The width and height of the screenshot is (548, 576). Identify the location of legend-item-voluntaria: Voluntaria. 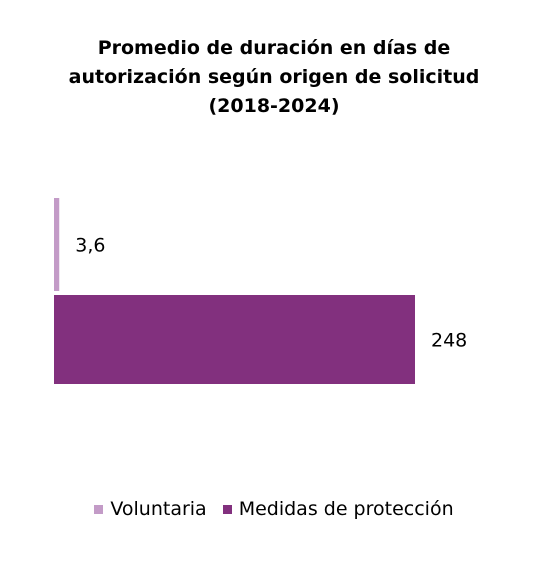
(150, 509).